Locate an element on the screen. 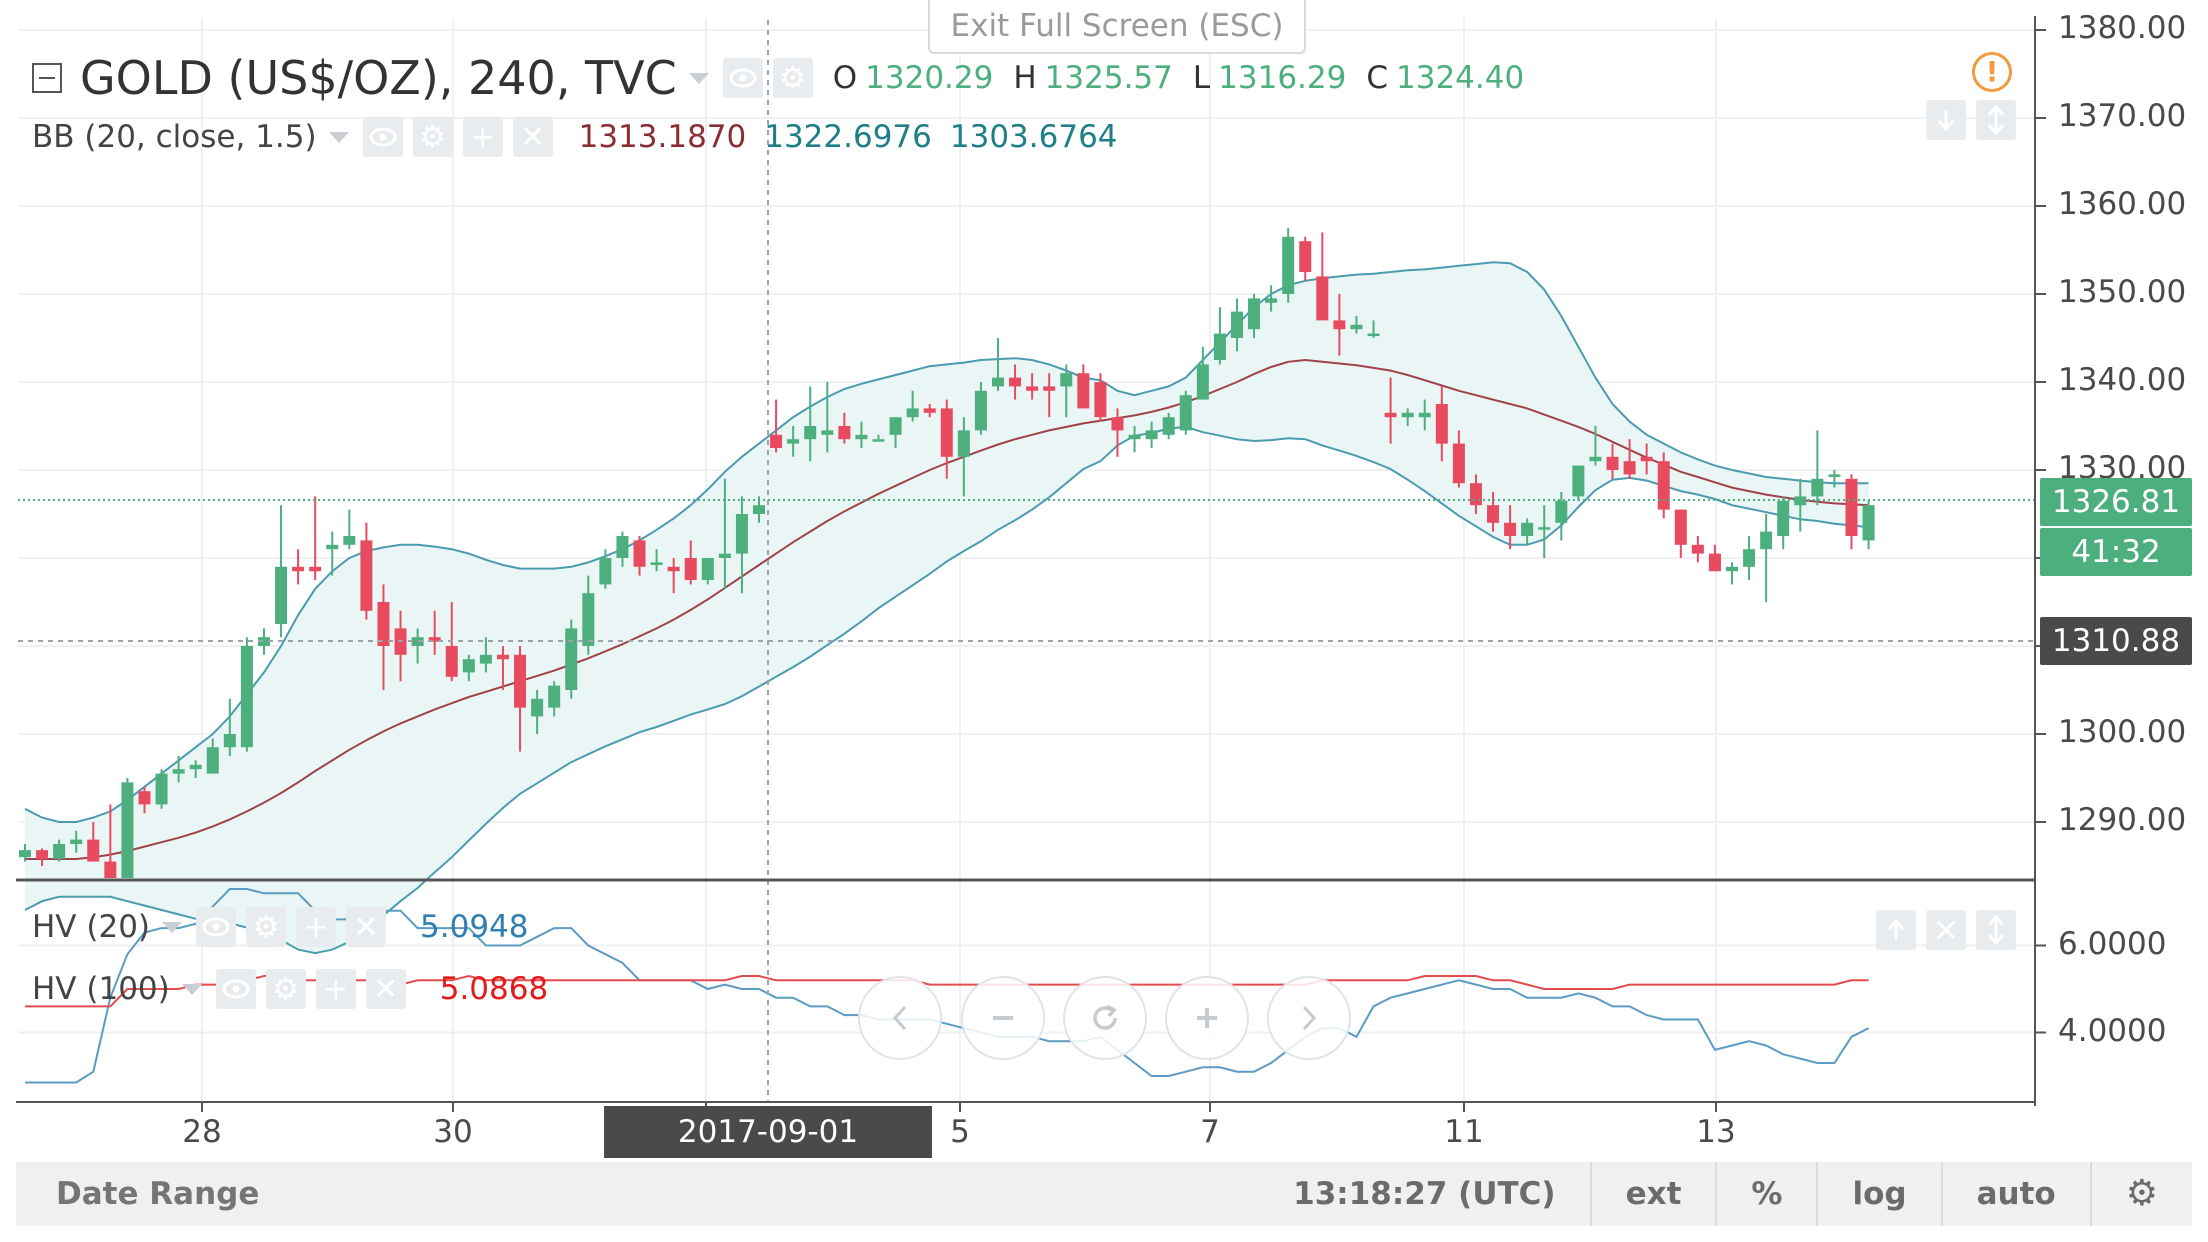 This screenshot has width=2208, height=1242. collapse-icon is located at coordinates (47, 78).